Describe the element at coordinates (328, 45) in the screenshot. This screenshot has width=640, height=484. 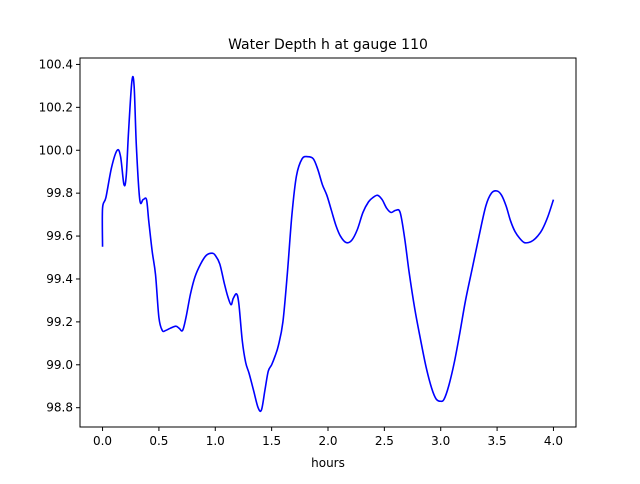
I see `chart-title: Water Depth h at gauge 110` at that location.